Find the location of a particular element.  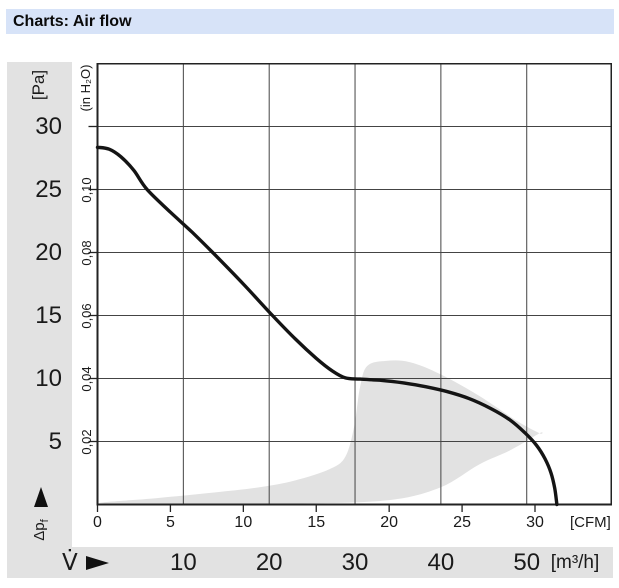

inh2o-tick-label: 0,04 is located at coordinates (86, 378).